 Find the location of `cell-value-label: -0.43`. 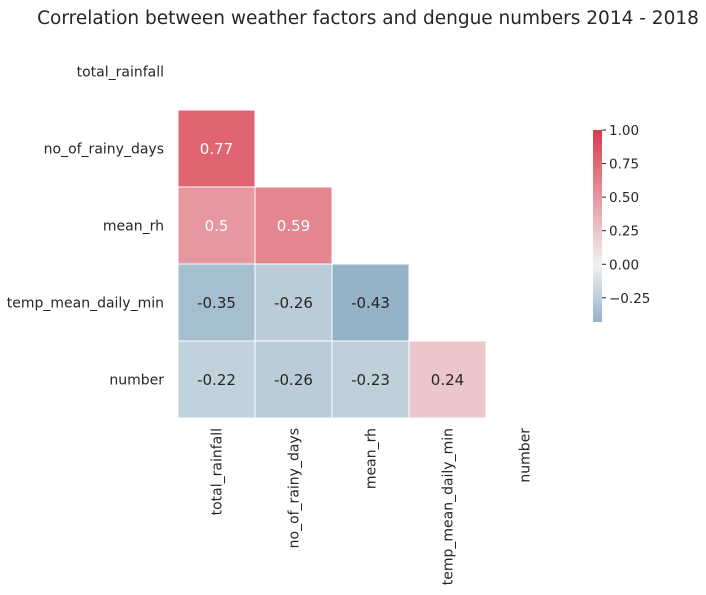

cell-value-label: -0.43 is located at coordinates (370, 303).